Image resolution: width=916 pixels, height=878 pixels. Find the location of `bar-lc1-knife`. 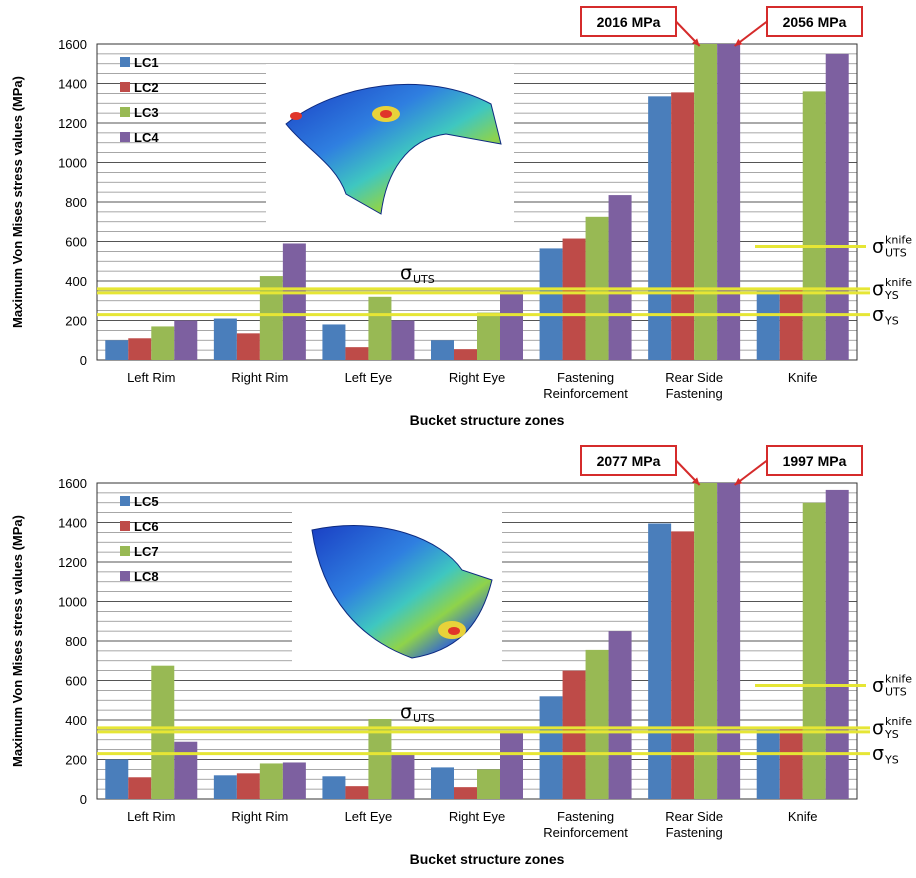

bar-lc1-knife is located at coordinates (768, 325).